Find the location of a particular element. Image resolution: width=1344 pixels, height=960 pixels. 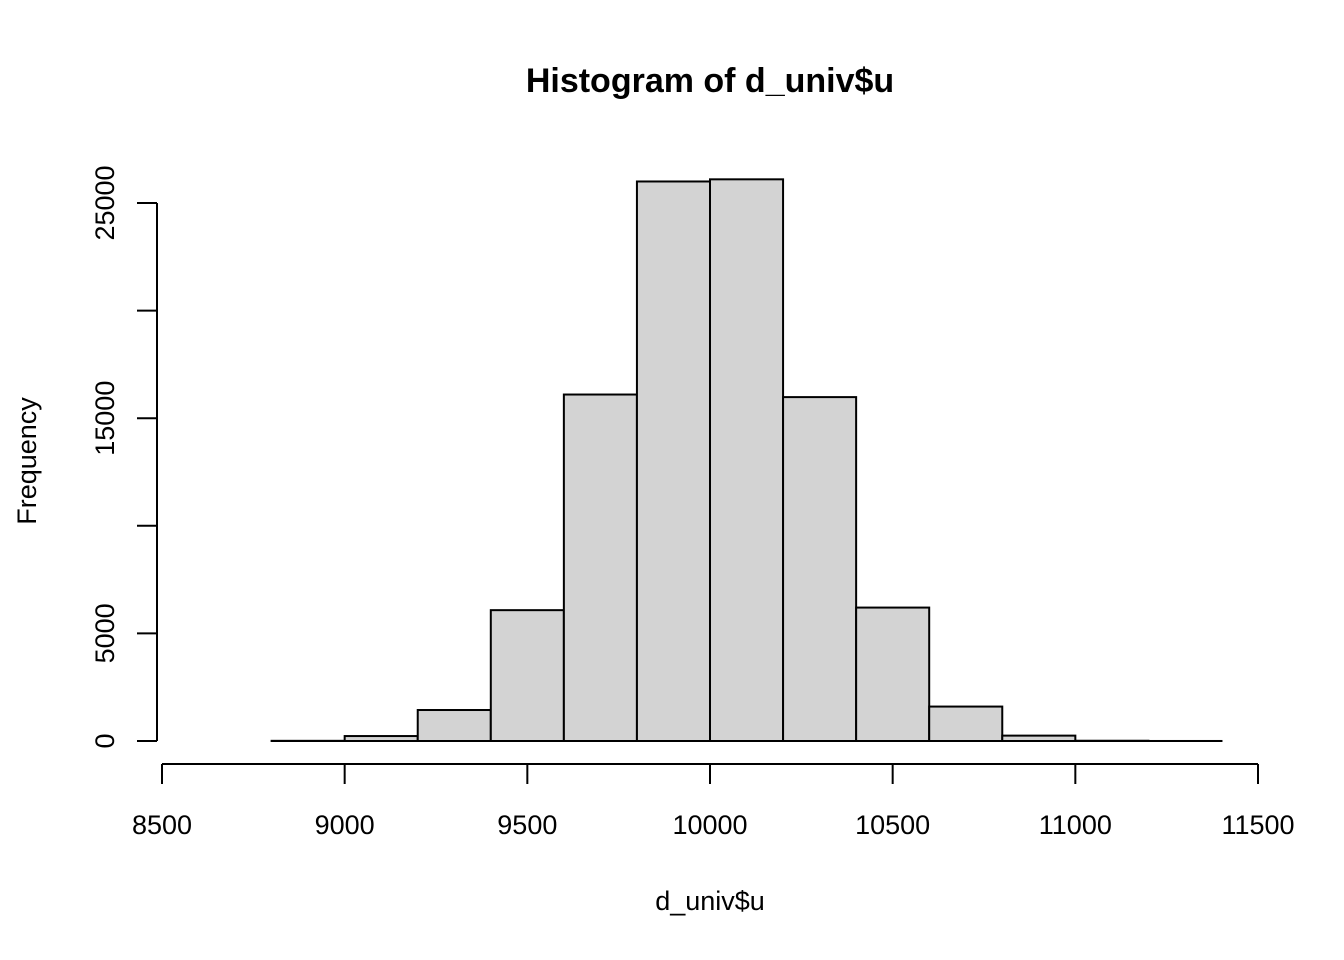

x-axis: 8500 9000 9500 10000 10500 11000 11500 is located at coordinates (713, 801).